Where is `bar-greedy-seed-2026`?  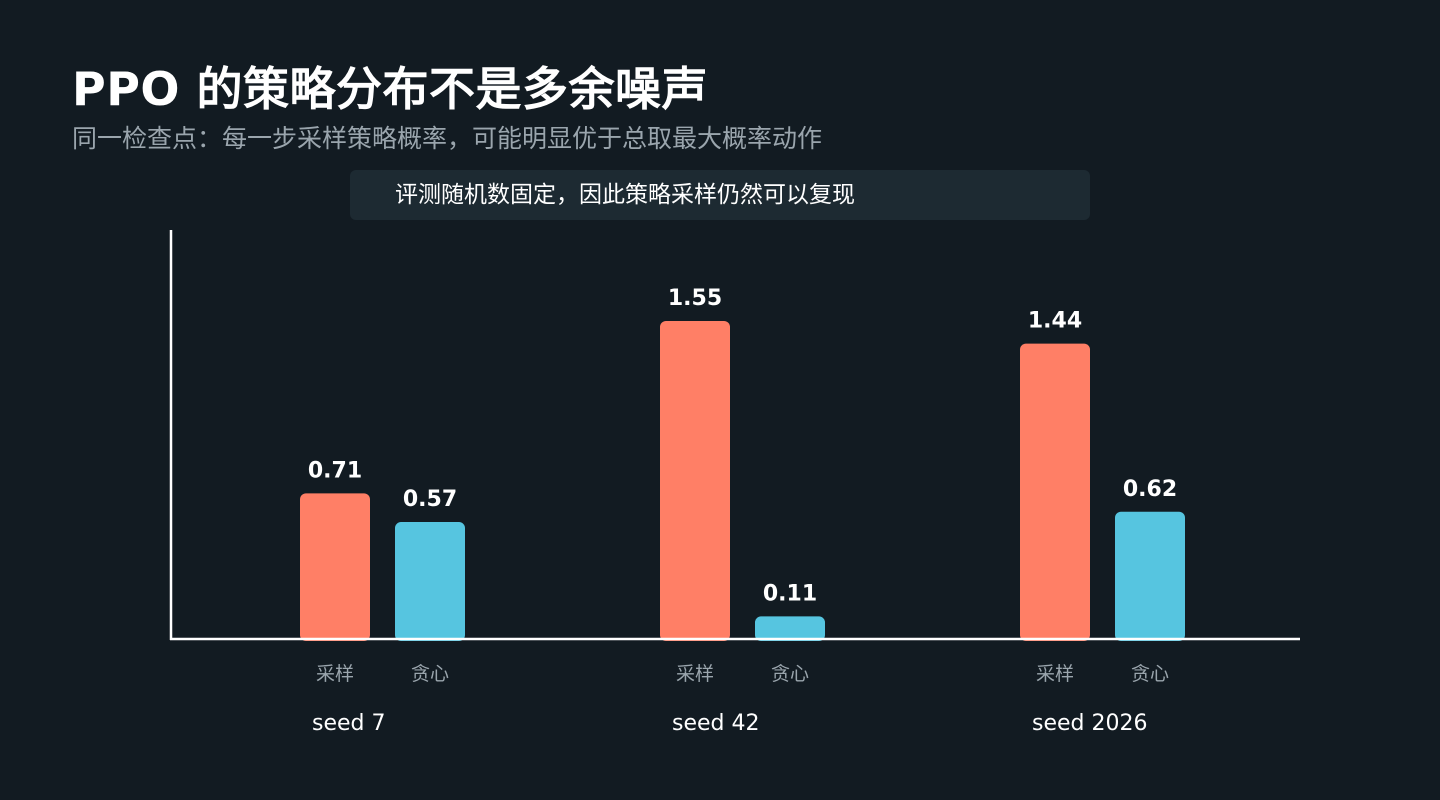
bar-greedy-seed-2026 is located at coordinates (1150, 576).